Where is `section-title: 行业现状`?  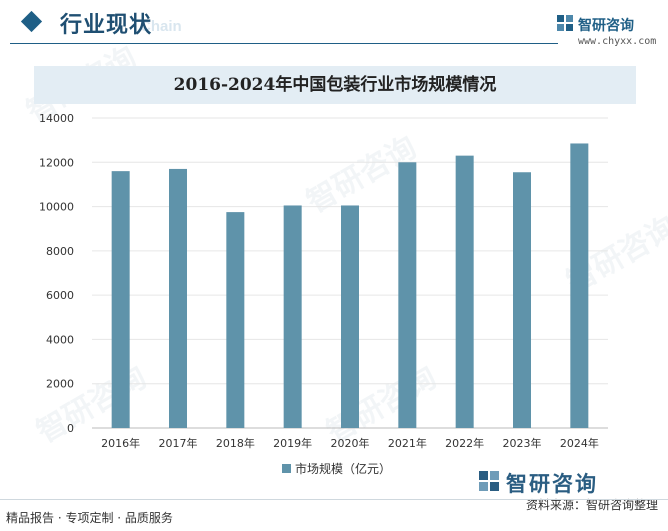
section-title: 行业现状 is located at coordinates (106, 25).